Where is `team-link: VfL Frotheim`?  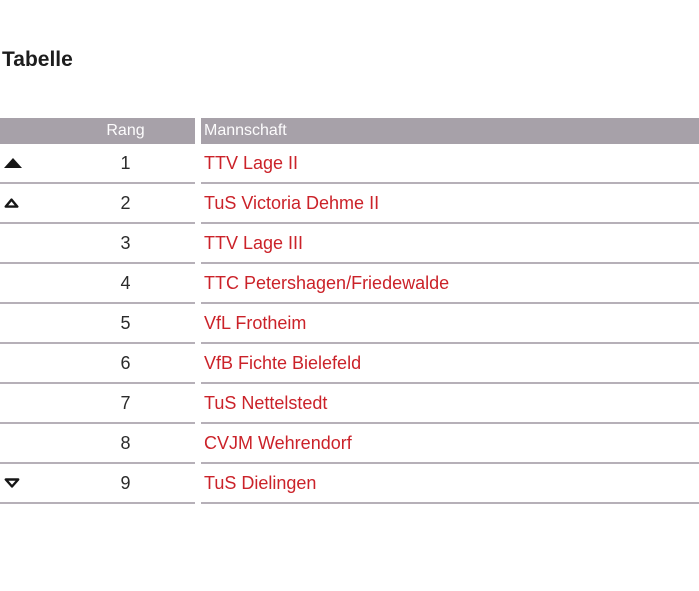 team-link: VfL Frotheim is located at coordinates (255, 322).